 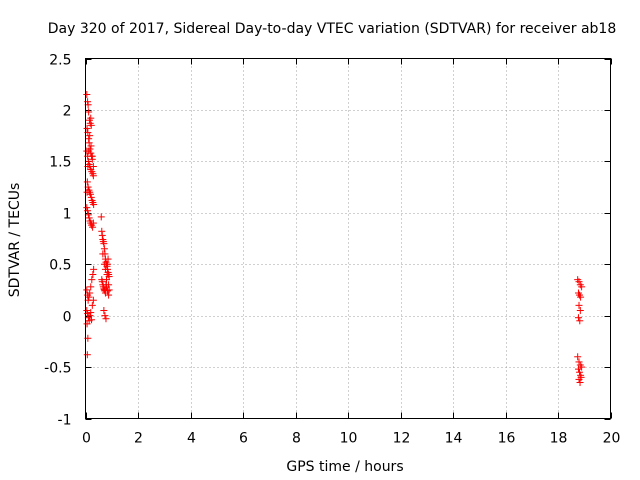 I want to click on x-tick-label: 10, so click(x=349, y=439).